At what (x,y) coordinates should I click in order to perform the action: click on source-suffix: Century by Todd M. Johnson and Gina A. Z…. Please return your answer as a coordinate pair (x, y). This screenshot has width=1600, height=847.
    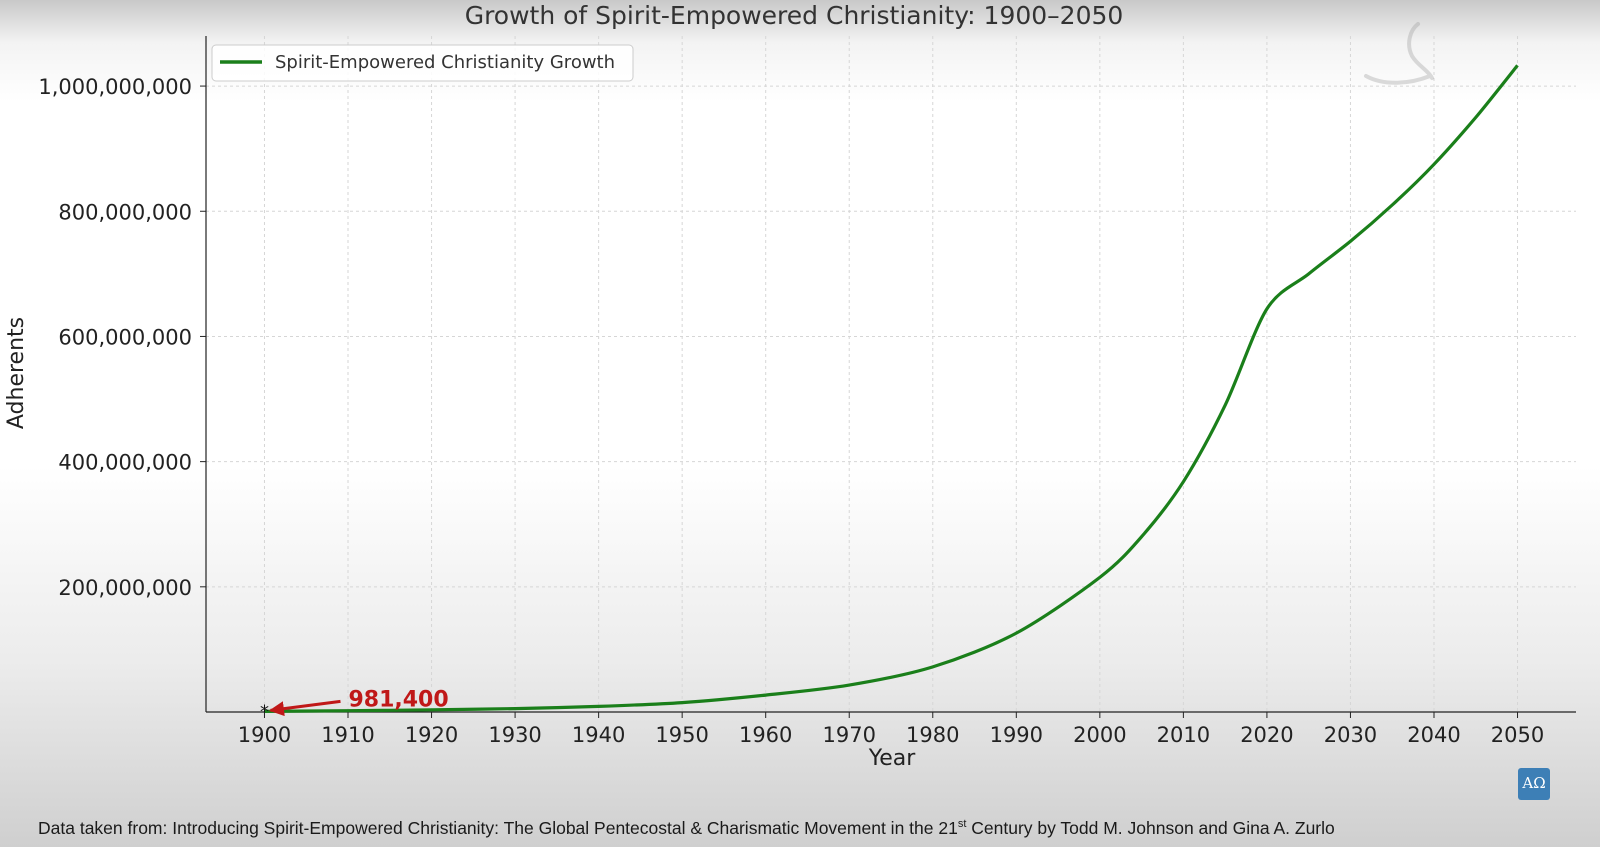
    Looking at the image, I should click on (1150, 828).